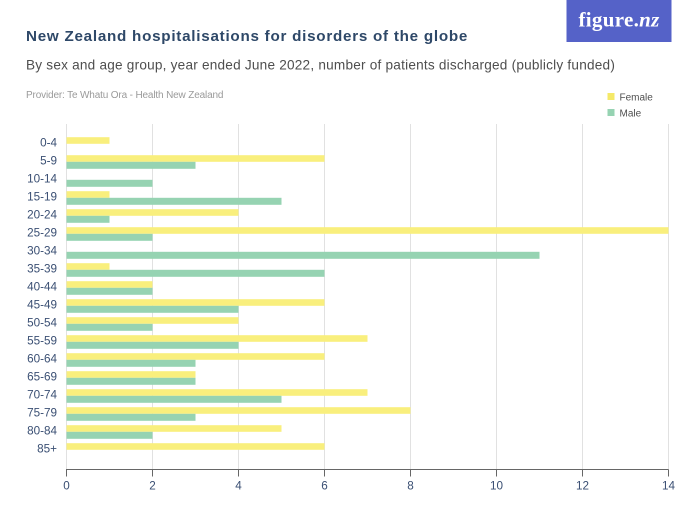 Image resolution: width=700 pixels, height=525 pixels. Describe the element at coordinates (669, 486) in the screenshot. I see `svg-text: 14` at that location.